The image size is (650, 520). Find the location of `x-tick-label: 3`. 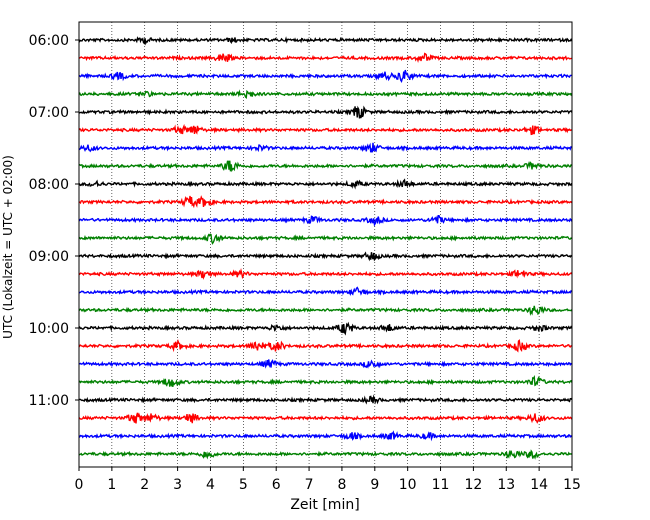

x-tick-label: 3 is located at coordinates (177, 485).